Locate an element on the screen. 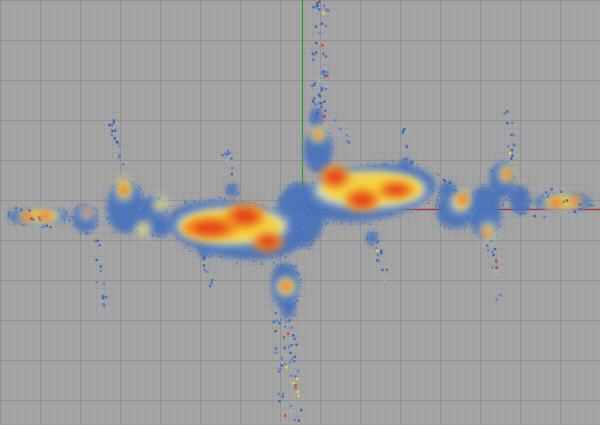  density-core-inner is located at coordinates (556, 203).